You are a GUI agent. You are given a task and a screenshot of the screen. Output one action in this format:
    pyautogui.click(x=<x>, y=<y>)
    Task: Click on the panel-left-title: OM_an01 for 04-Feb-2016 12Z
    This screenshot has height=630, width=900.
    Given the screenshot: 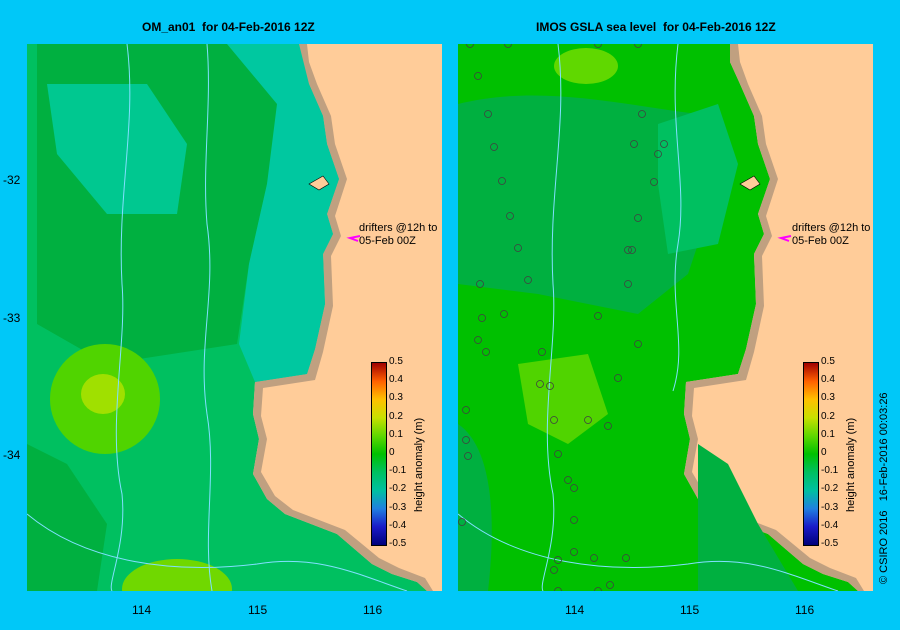 What is the action you would take?
    pyautogui.click(x=228, y=27)
    